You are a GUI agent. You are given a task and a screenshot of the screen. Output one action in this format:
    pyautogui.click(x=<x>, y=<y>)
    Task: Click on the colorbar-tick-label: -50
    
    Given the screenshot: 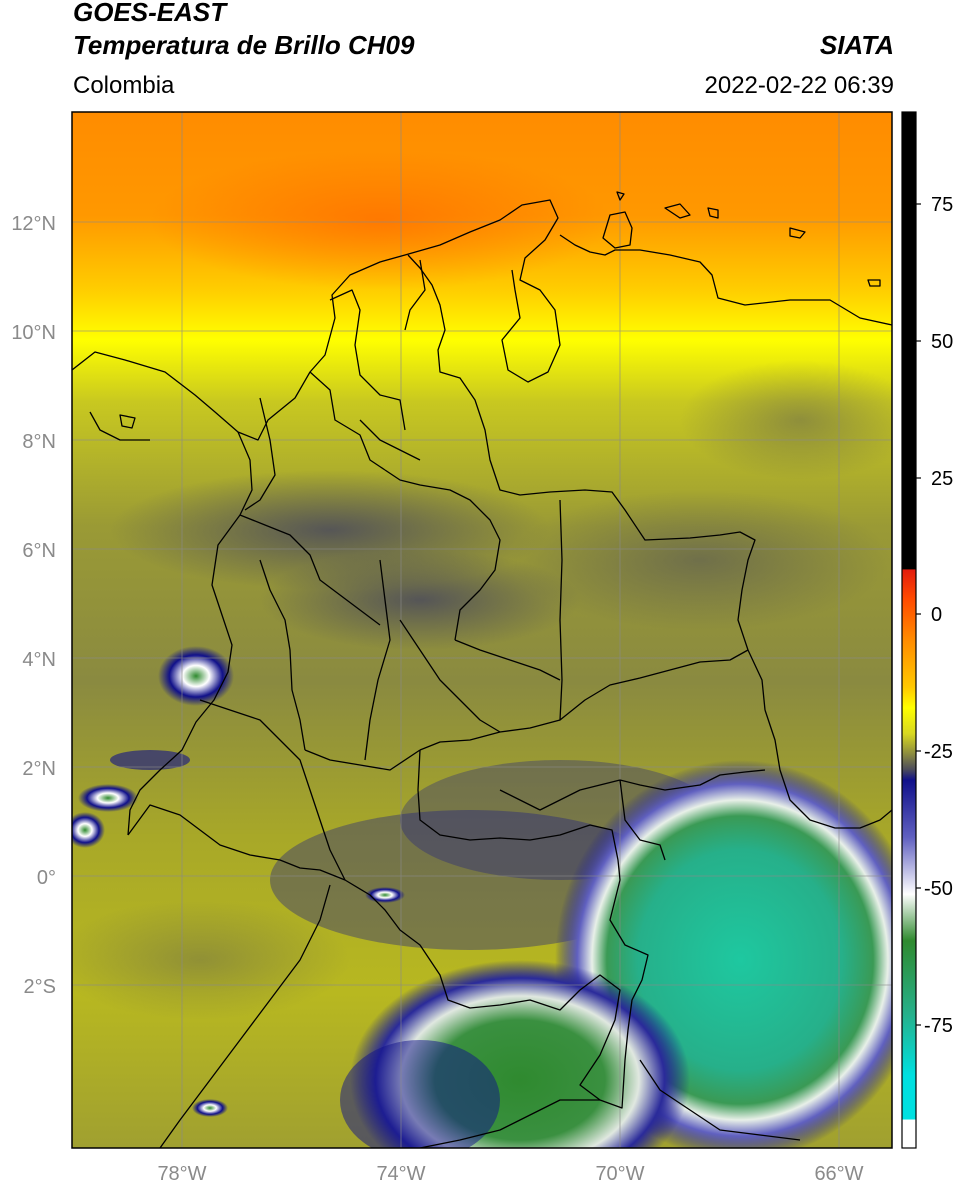 What is the action you would take?
    pyautogui.click(x=938, y=889)
    